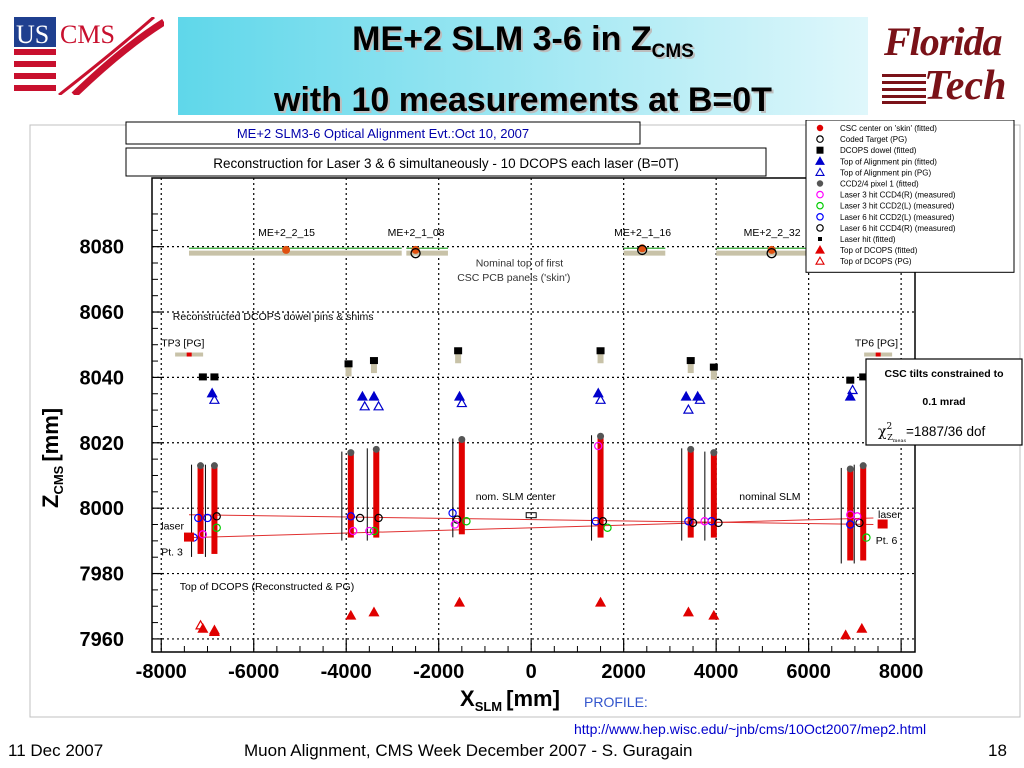 This screenshot has width=1024, height=768. I want to click on nominal-slm-label: nominal SLM, so click(769, 497).